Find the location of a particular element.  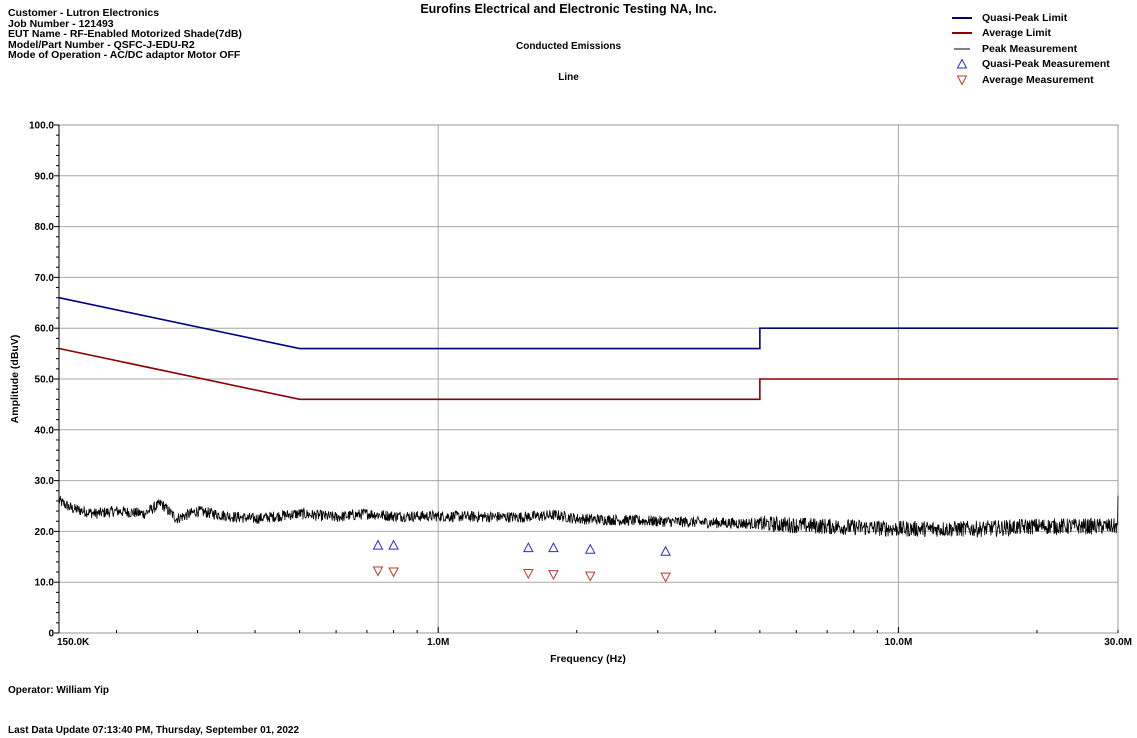

legend-item-average-limit: Average Limit is located at coordinates (1031, 34).